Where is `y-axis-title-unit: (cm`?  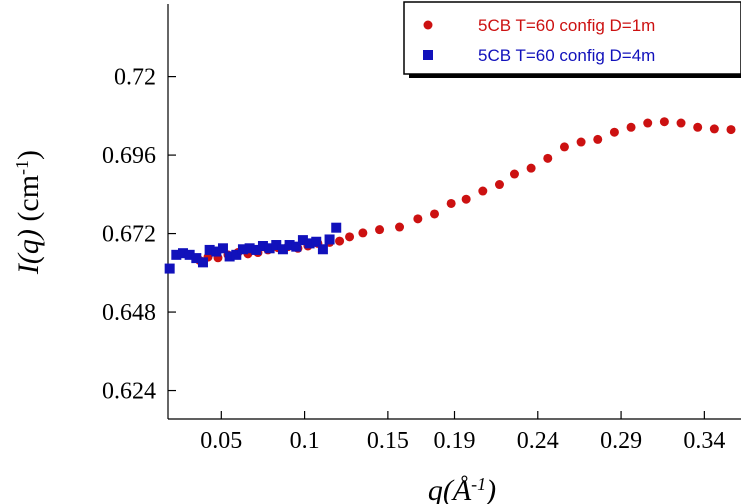
y-axis-title-unit: (cm is located at coordinates (28, 202).